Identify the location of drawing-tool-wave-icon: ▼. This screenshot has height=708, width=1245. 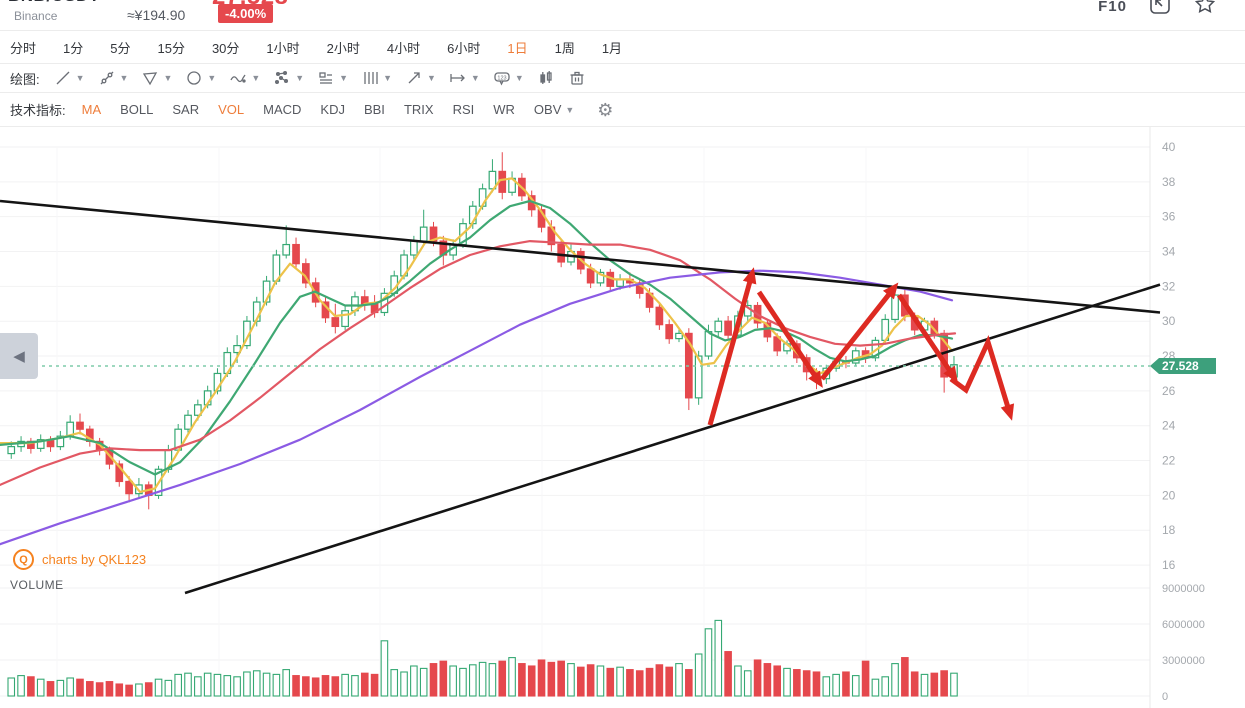
(244, 78).